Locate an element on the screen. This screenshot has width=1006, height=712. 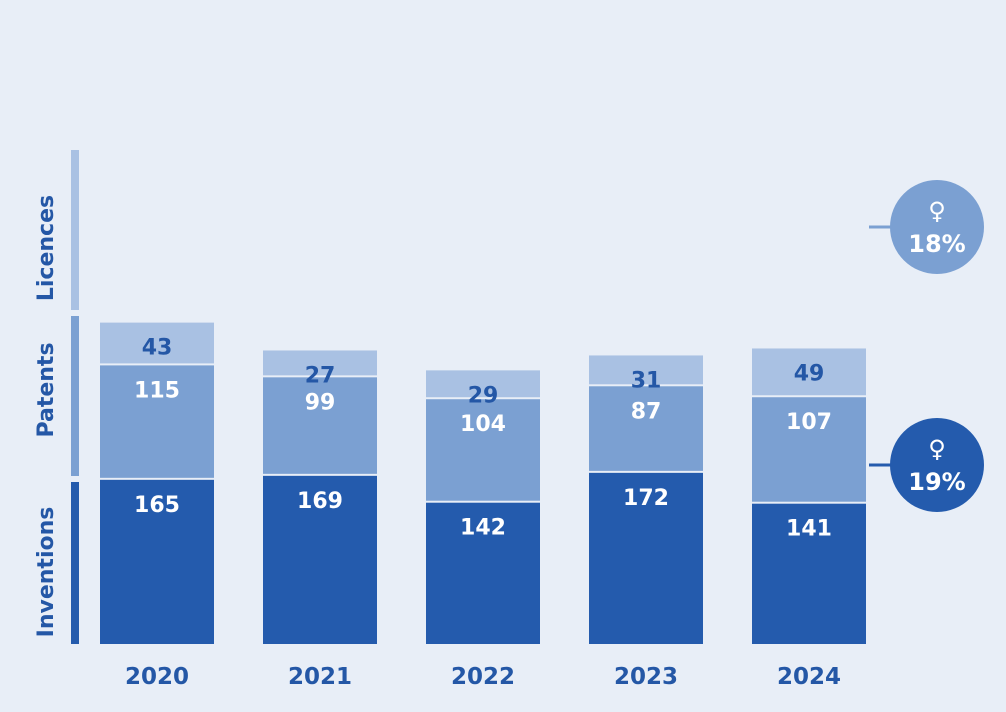
x-tick-label-2021: 2021 is located at coordinates (320, 677).